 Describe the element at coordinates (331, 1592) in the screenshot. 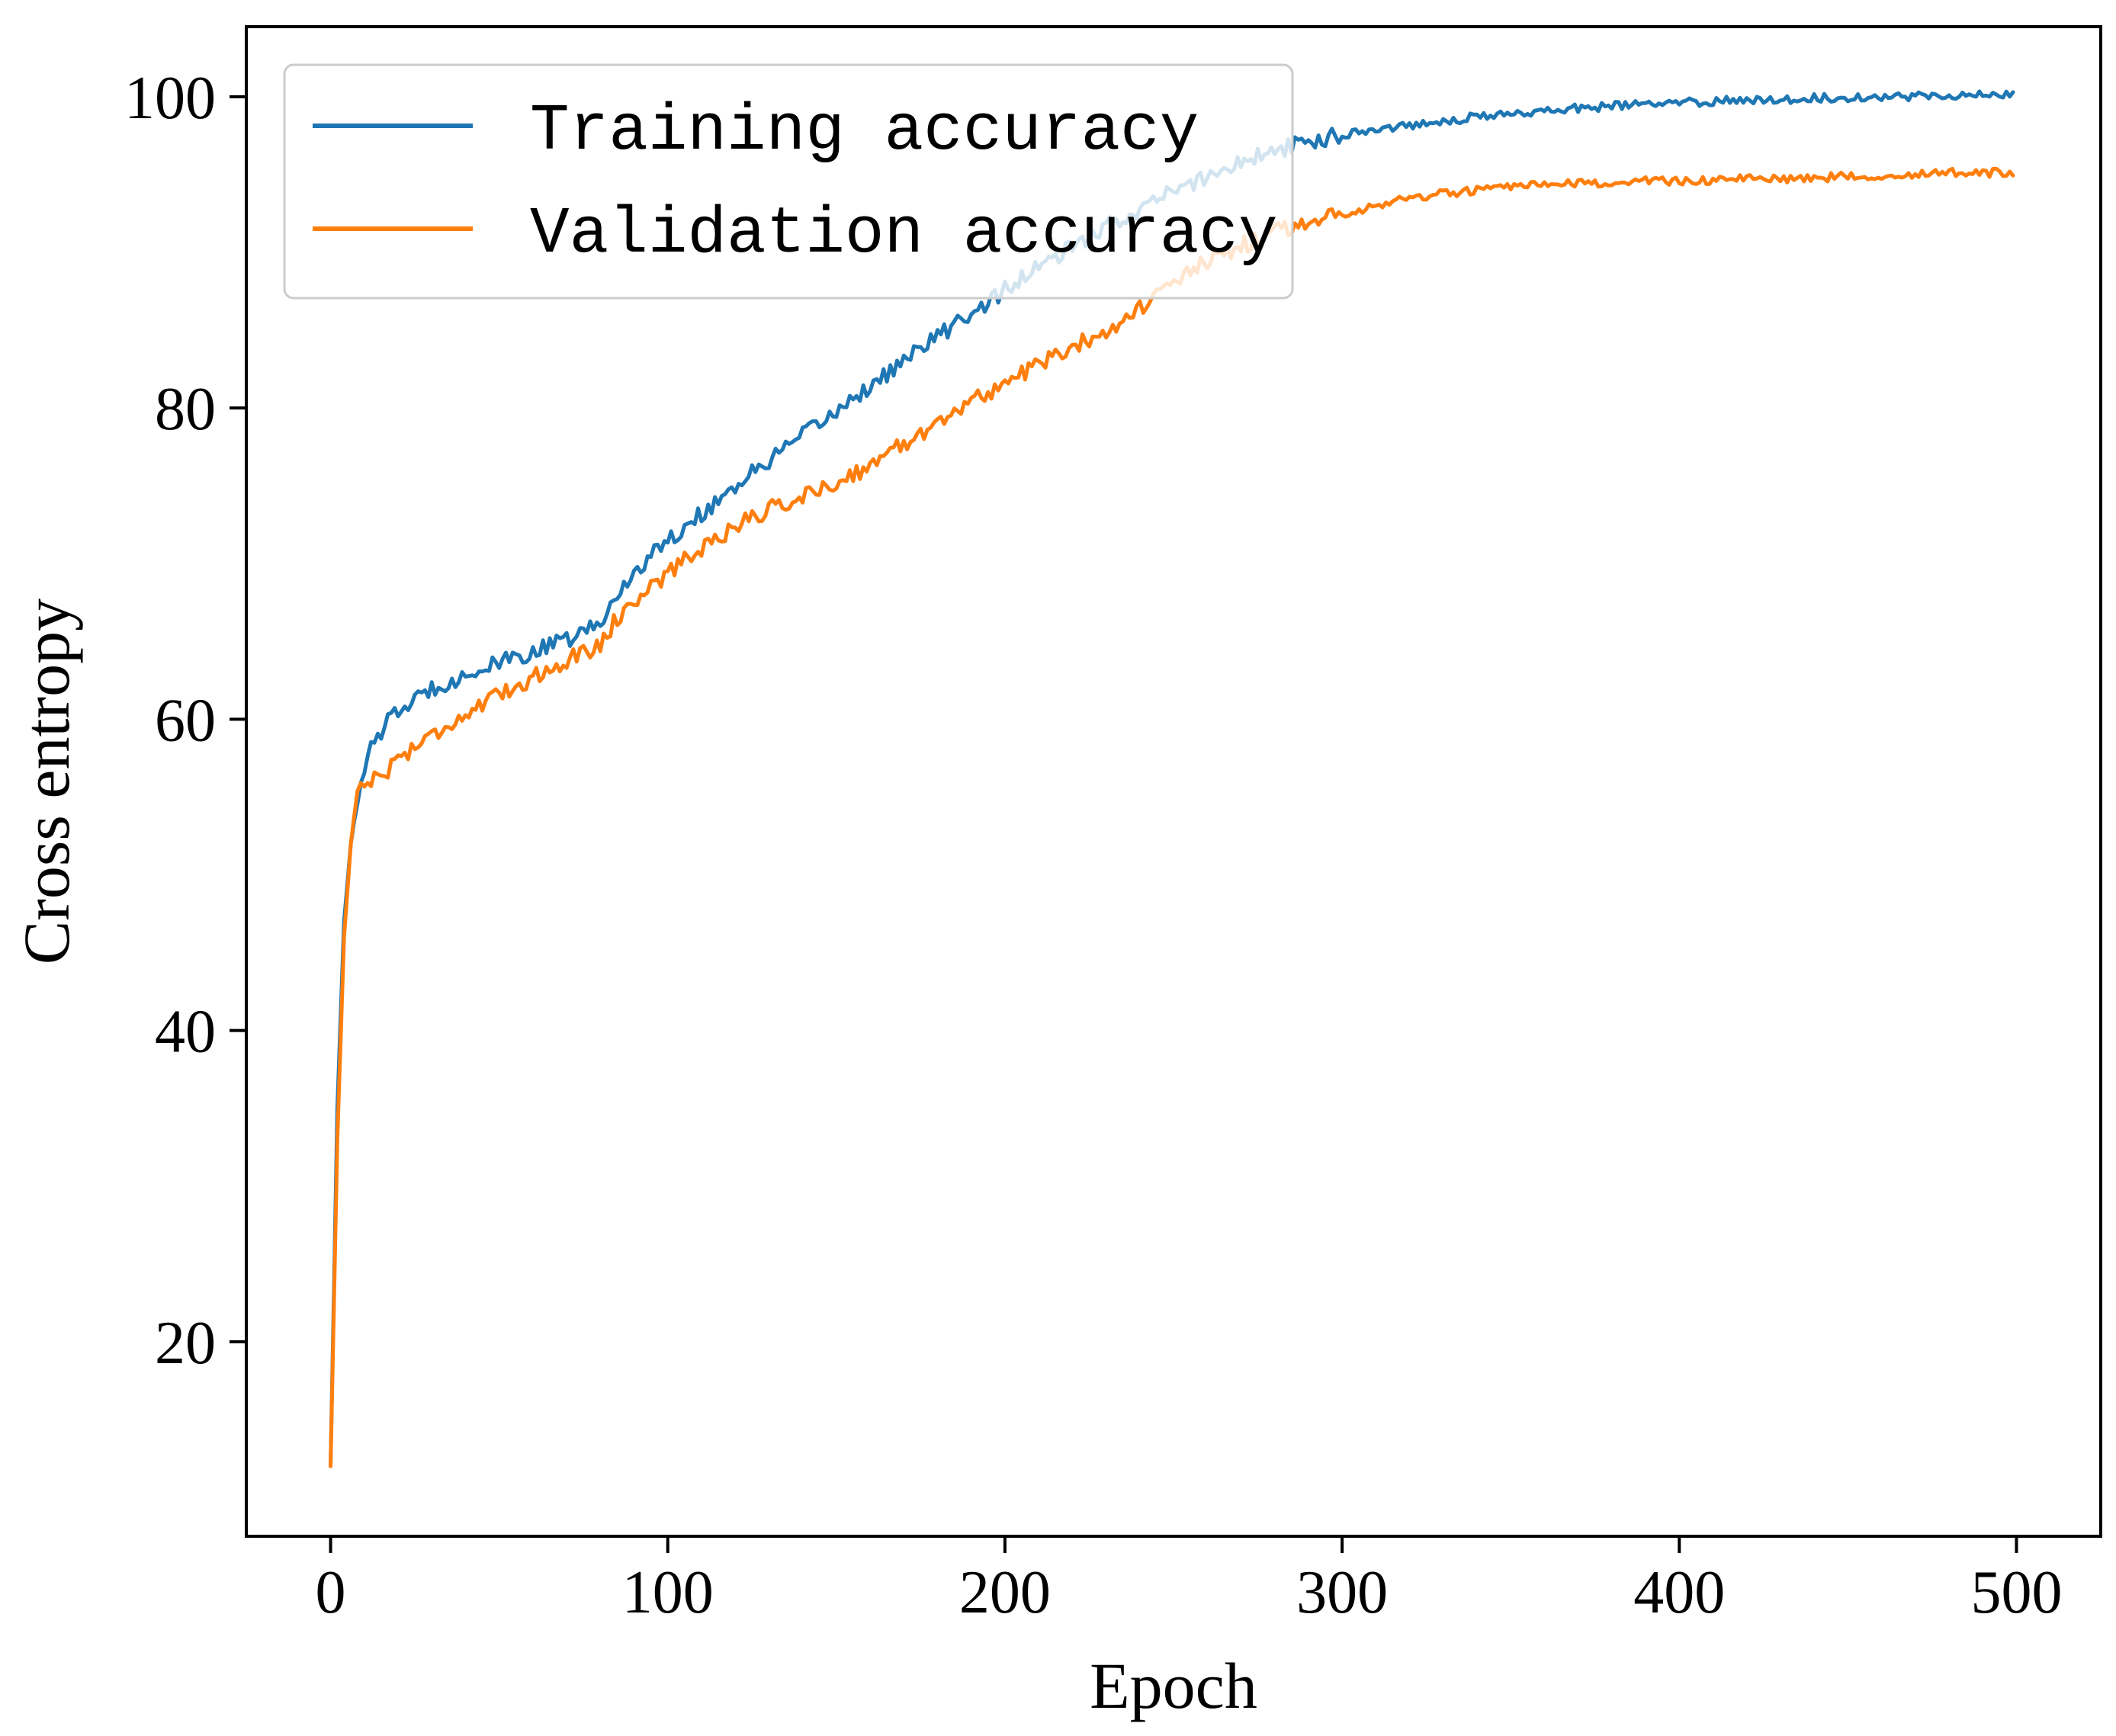

I see `x-tick-label-0: 0` at that location.